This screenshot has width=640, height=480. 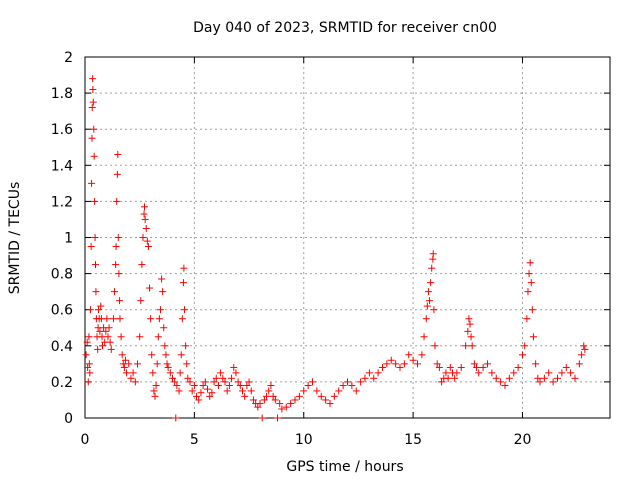 I want to click on y-tick-label: 0.4, so click(x=62, y=347).